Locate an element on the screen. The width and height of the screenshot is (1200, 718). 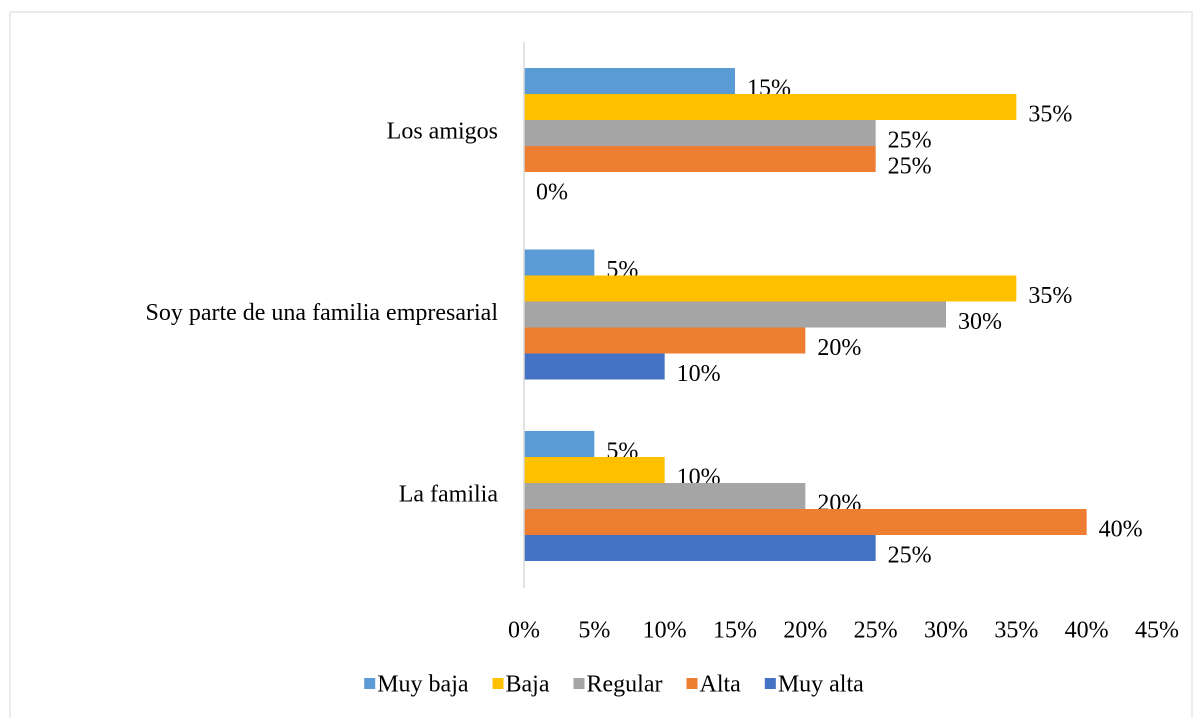
x-tick-label: 30% is located at coordinates (946, 631).